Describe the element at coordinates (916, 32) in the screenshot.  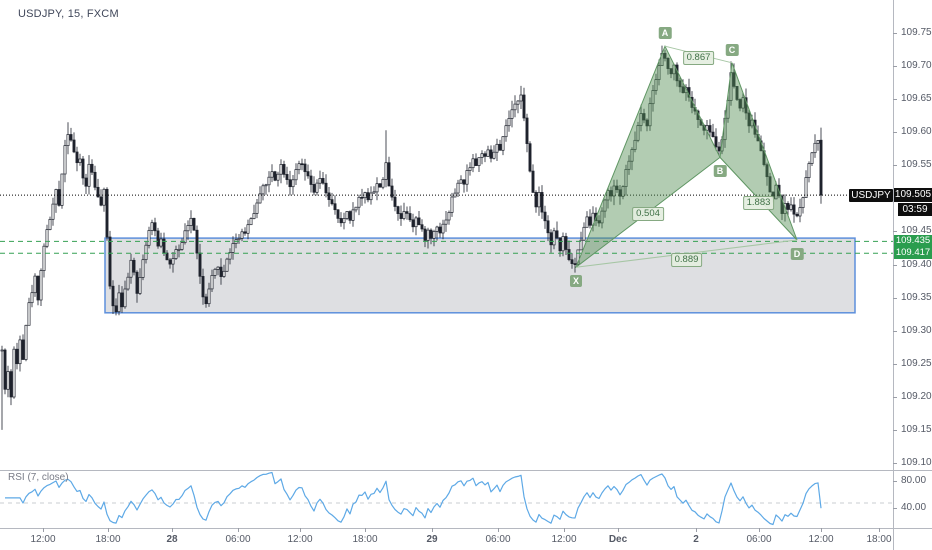
I see `price-axis-label: 109.750` at that location.